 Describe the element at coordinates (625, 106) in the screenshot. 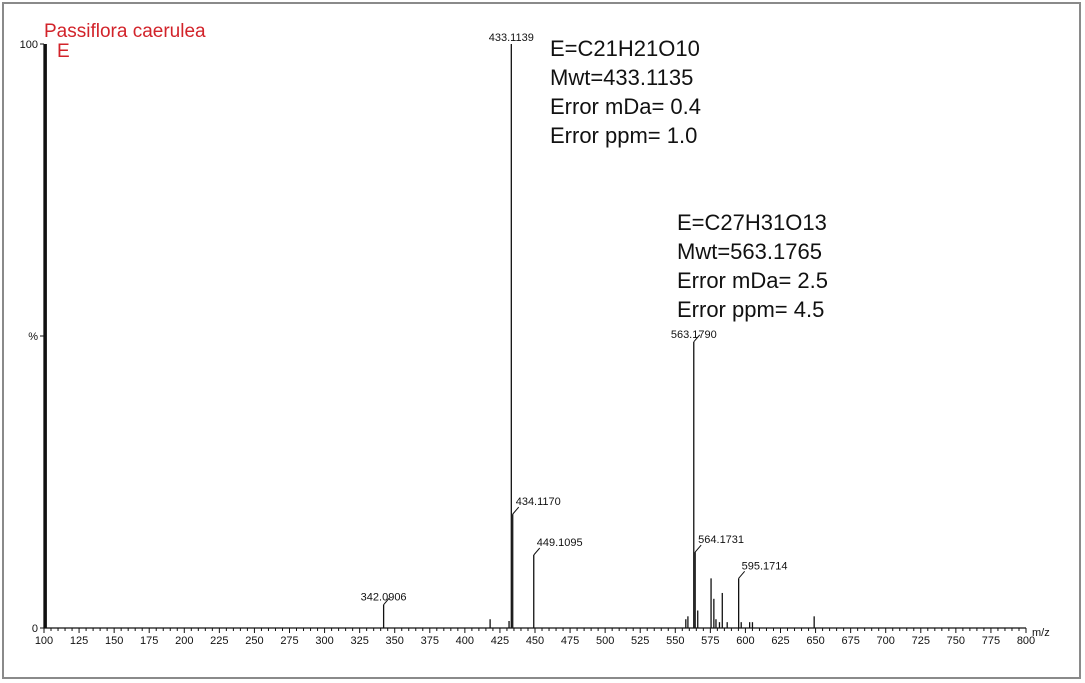

I see `annotation-error-mda: Error mDa= 0.4` at that location.